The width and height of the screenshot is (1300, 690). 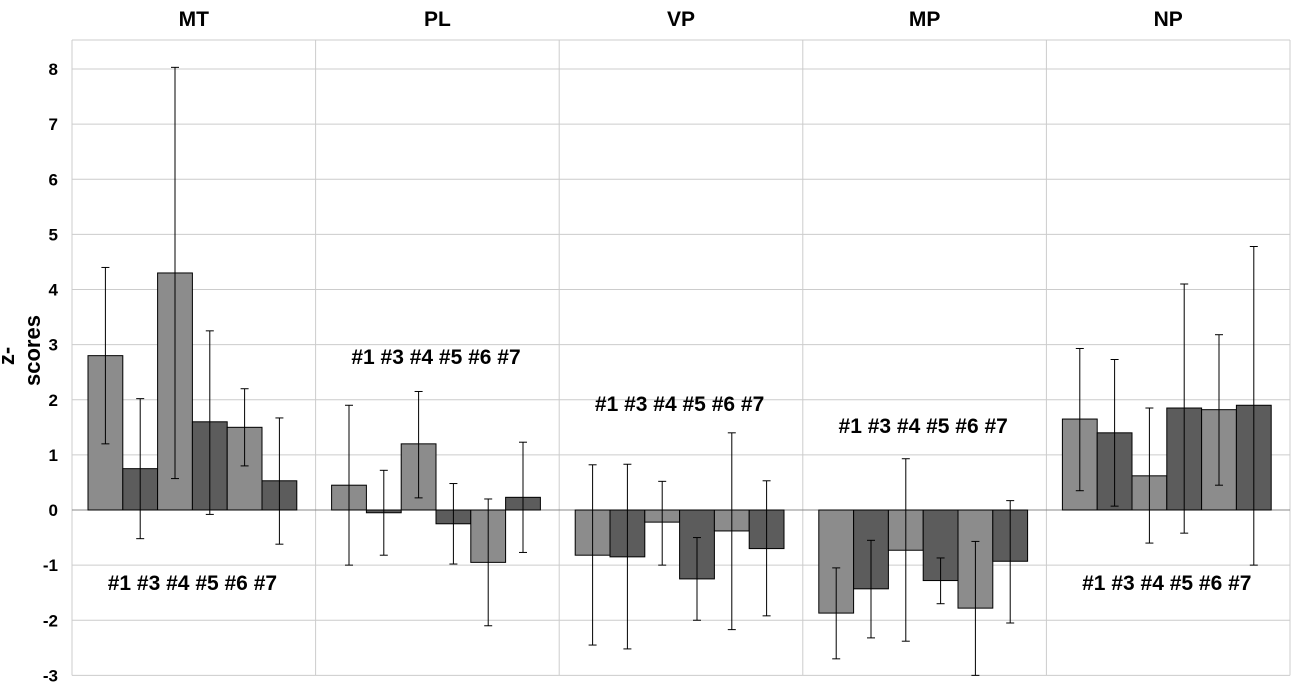 What do you see at coordinates (1168, 19) in the screenshot?
I see `panel-title: NP` at bounding box center [1168, 19].